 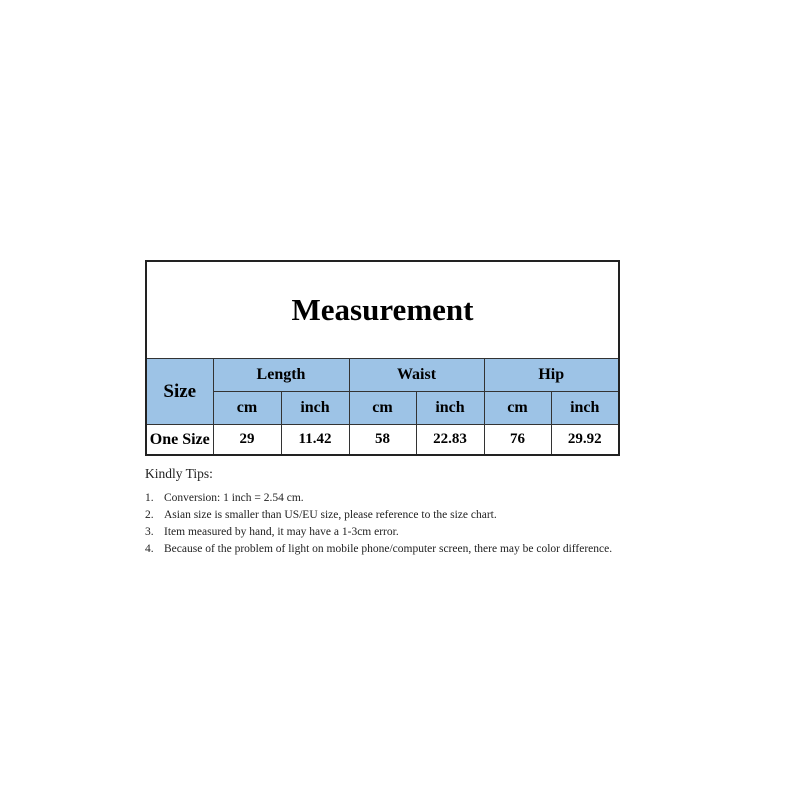 What do you see at coordinates (416, 375) in the screenshot?
I see `group-header-waist: Waist` at bounding box center [416, 375].